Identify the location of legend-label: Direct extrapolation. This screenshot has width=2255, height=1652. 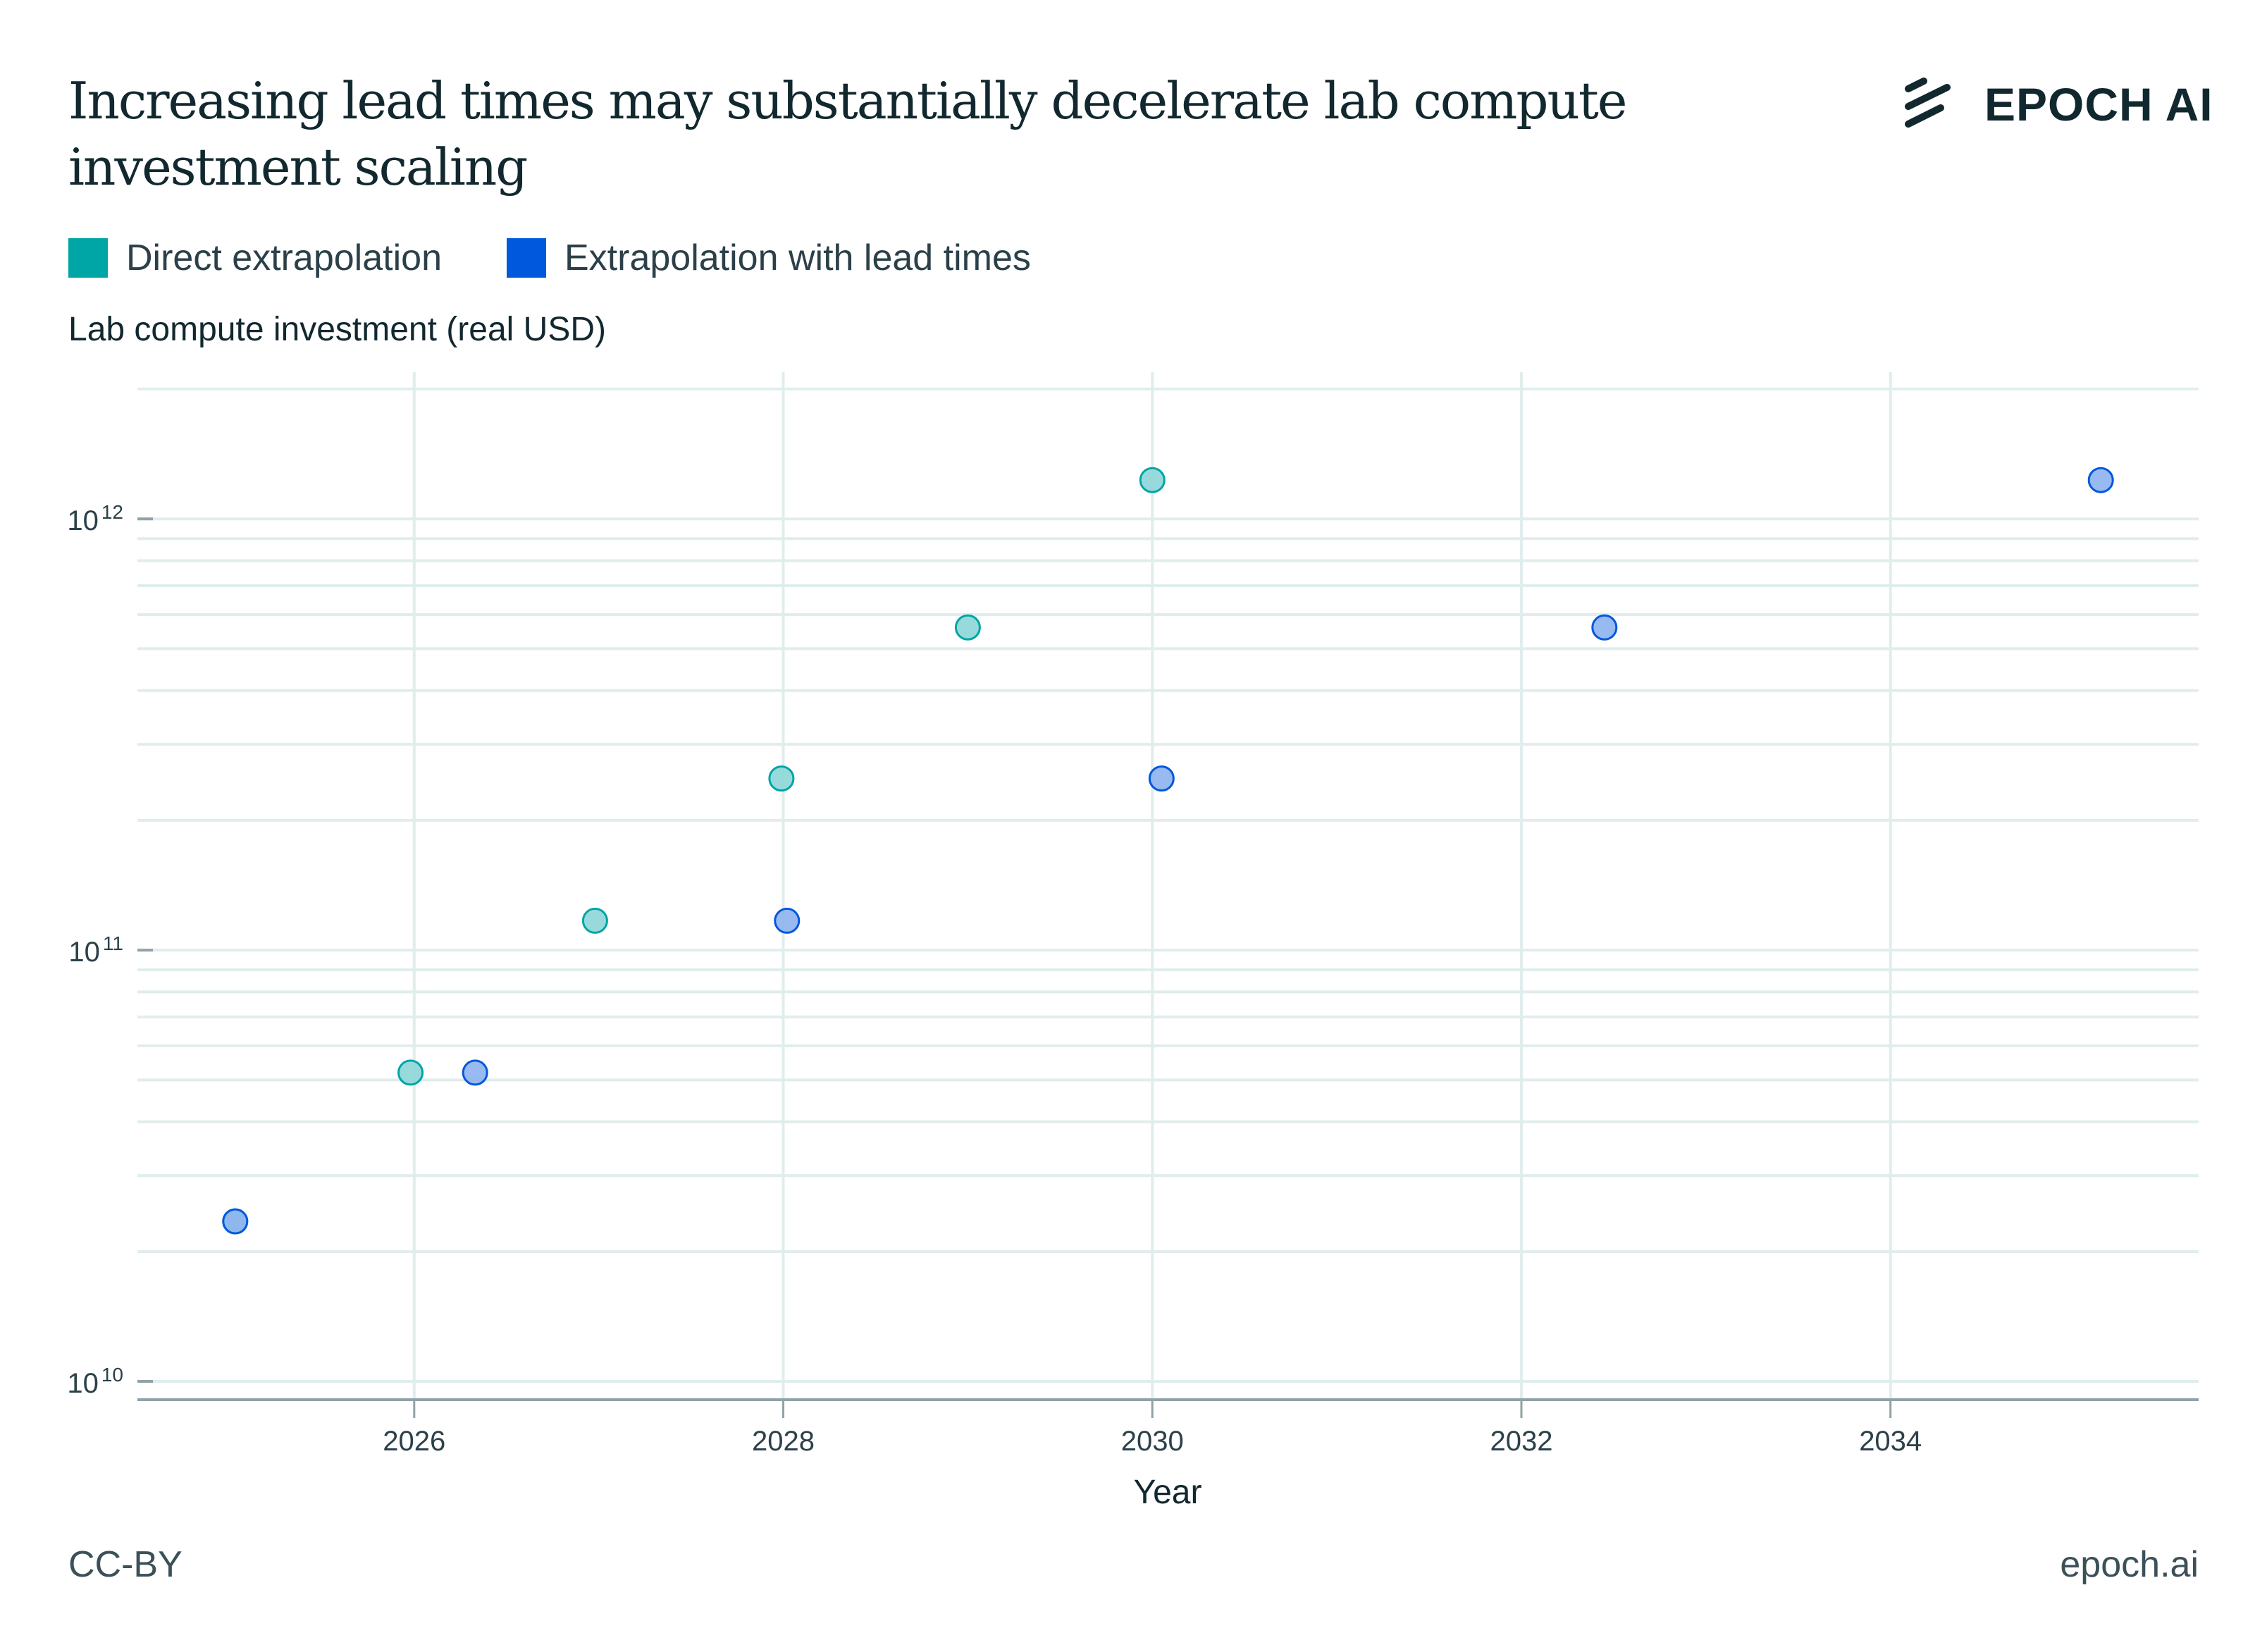
(284, 258).